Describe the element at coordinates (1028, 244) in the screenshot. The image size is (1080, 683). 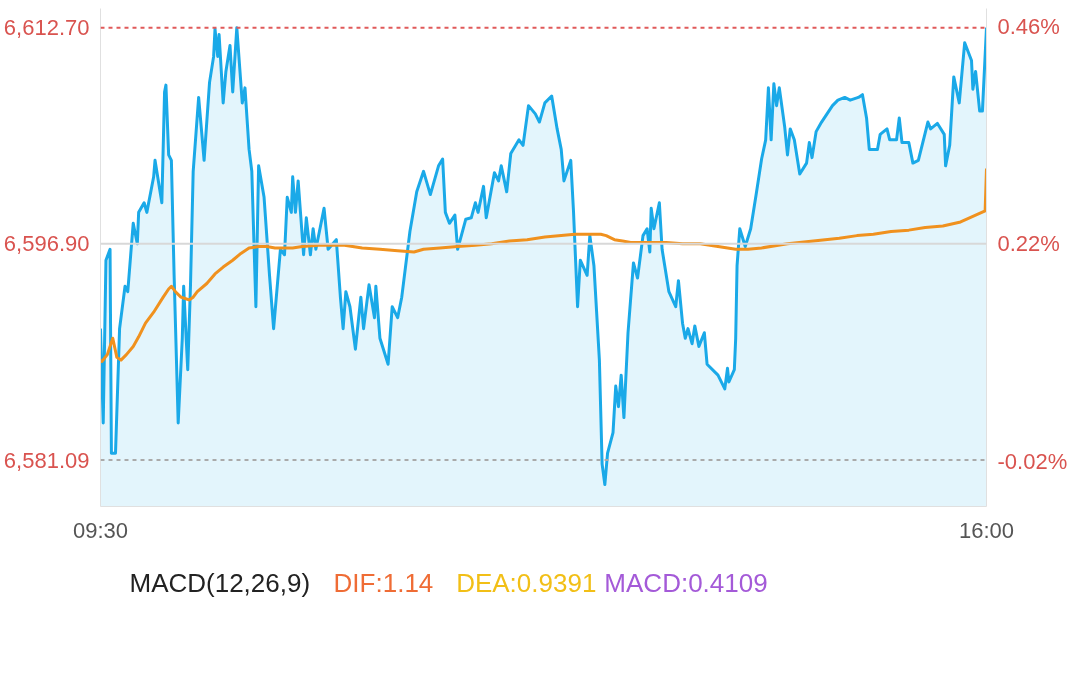
I see `y2-tick-label: 0.22%` at that location.